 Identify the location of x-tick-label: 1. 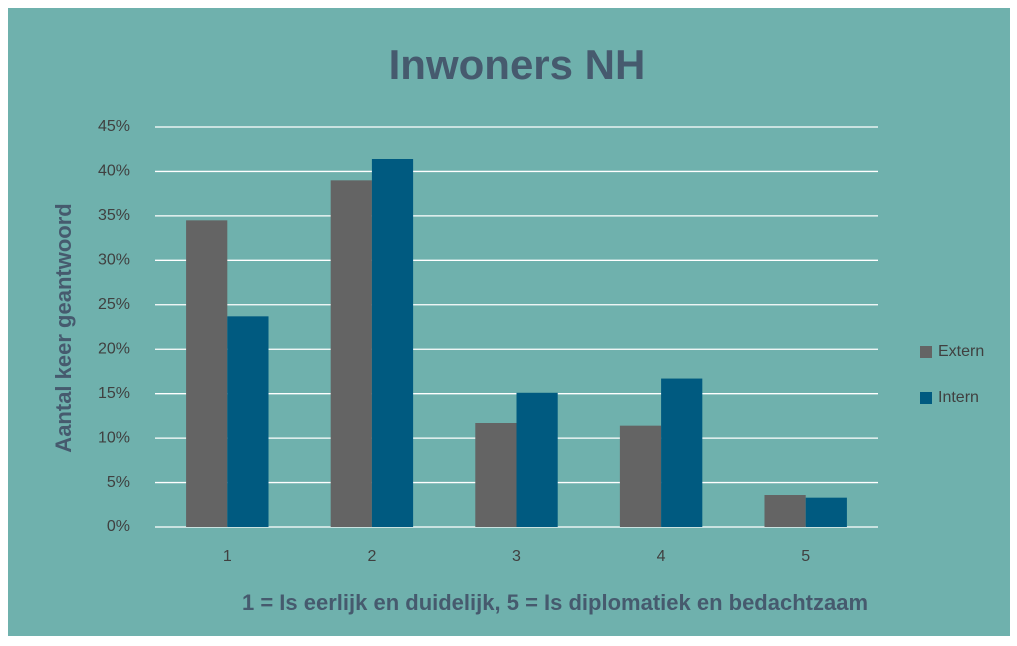
(227, 556).